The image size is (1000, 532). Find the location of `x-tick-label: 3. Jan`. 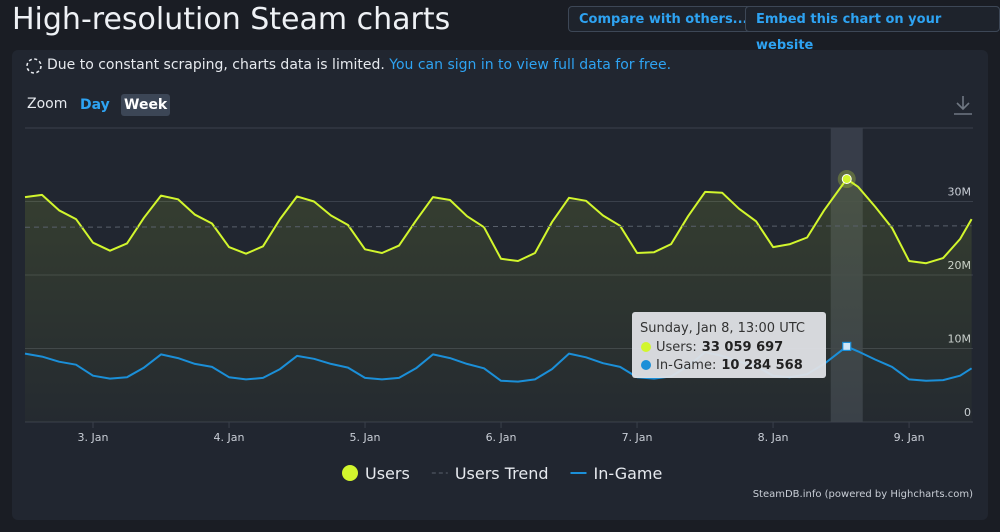

x-tick-label: 3. Jan is located at coordinates (93, 437).